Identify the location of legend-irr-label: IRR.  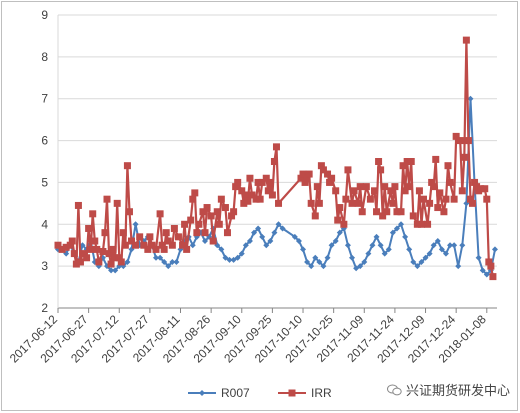
(321, 393).